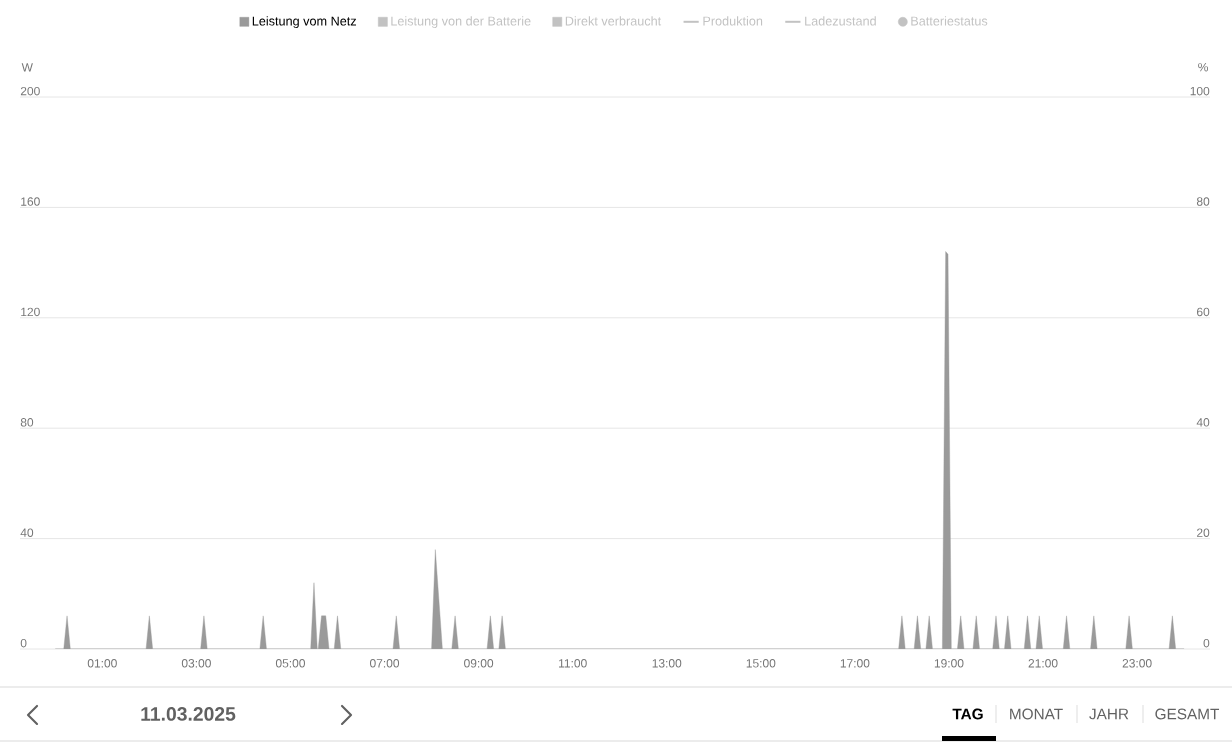 The image size is (1232, 742). What do you see at coordinates (1206, 643) in the screenshot?
I see `y2-tick-label: 0` at bounding box center [1206, 643].